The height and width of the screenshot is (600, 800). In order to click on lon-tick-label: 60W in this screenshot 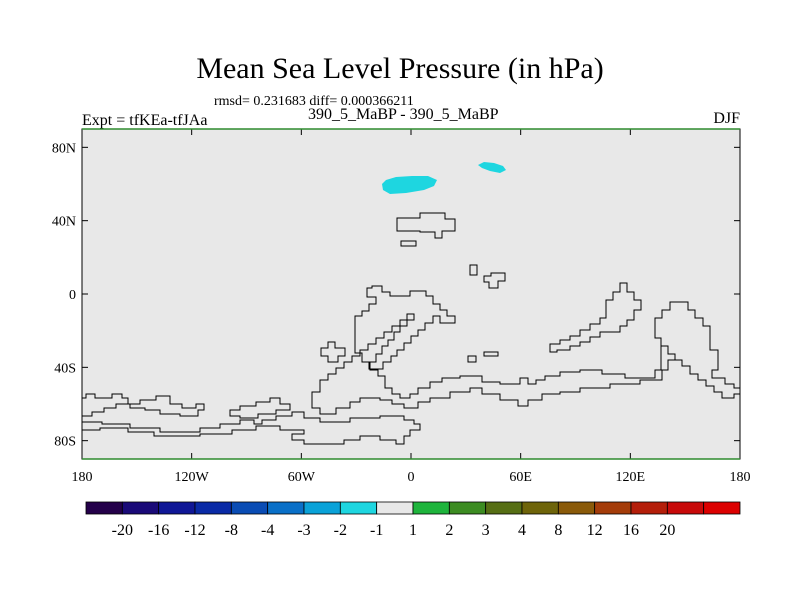, I will do `click(302, 477)`.